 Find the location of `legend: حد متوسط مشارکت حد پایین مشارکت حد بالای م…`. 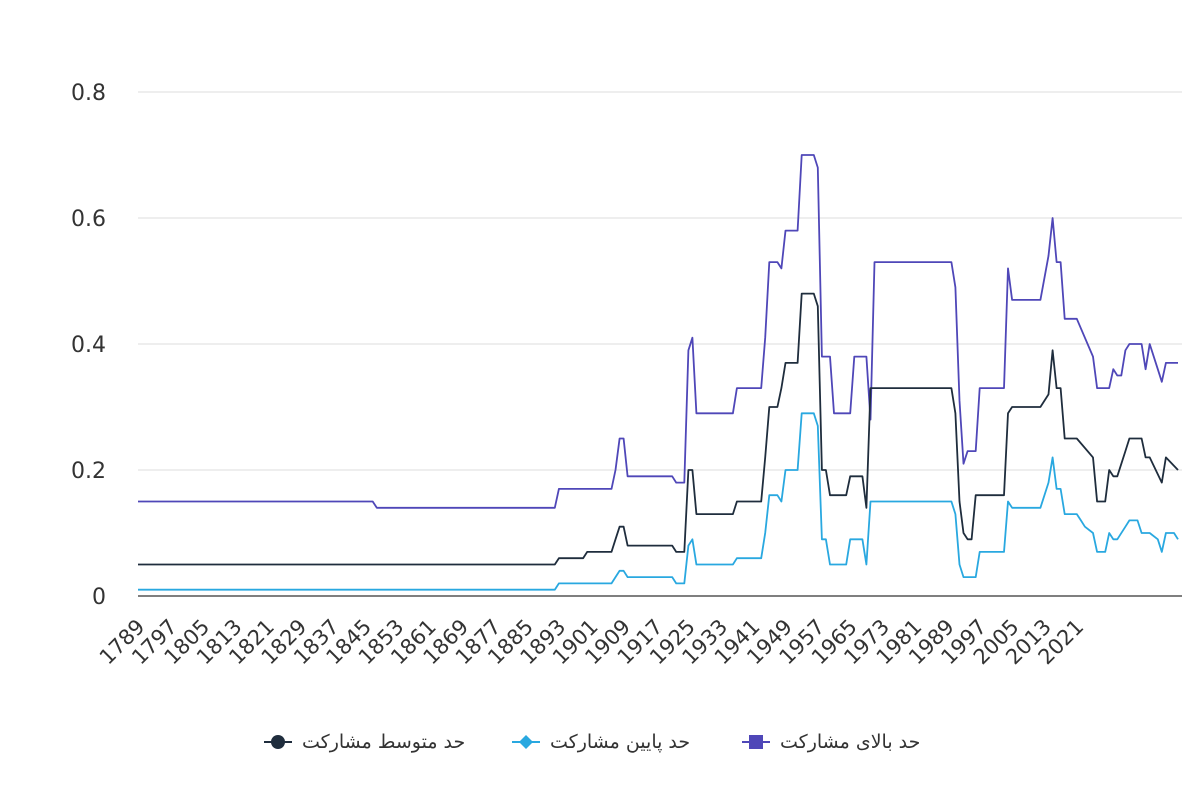

legend: حد متوسط مشارکت حد پایین مشارکت حد بالای م… is located at coordinates (600, 742).